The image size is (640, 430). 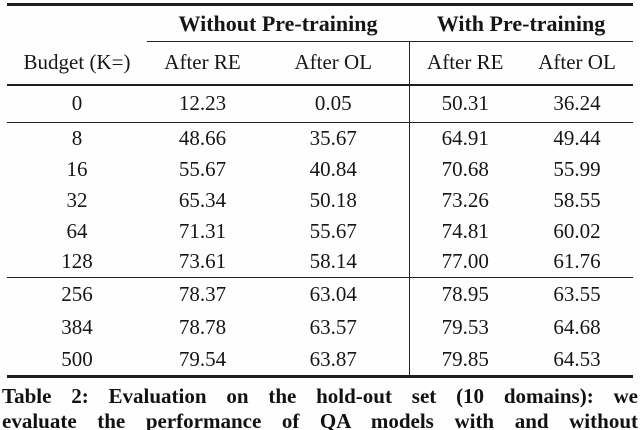 What do you see at coordinates (333, 168) in the screenshot?
I see `value-cell: 40.84` at bounding box center [333, 168].